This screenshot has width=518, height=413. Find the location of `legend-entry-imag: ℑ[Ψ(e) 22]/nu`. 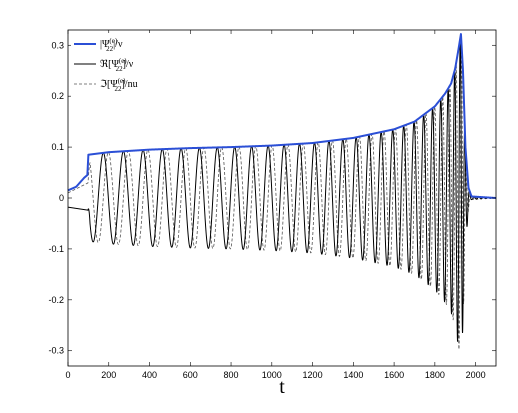

legend-entry-imag: ℑ[Ψ(e) 22]/nu is located at coordinates (119, 85).